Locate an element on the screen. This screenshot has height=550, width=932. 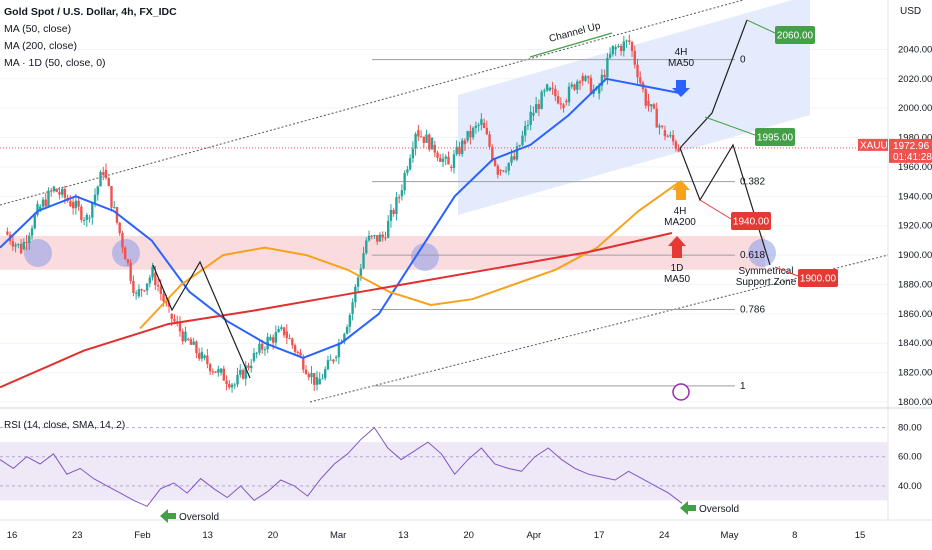
target-label: 2060.00 is located at coordinates (795, 36).